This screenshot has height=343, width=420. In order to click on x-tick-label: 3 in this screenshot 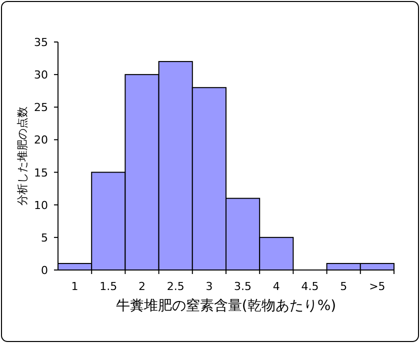, I will do `click(209, 286)`.